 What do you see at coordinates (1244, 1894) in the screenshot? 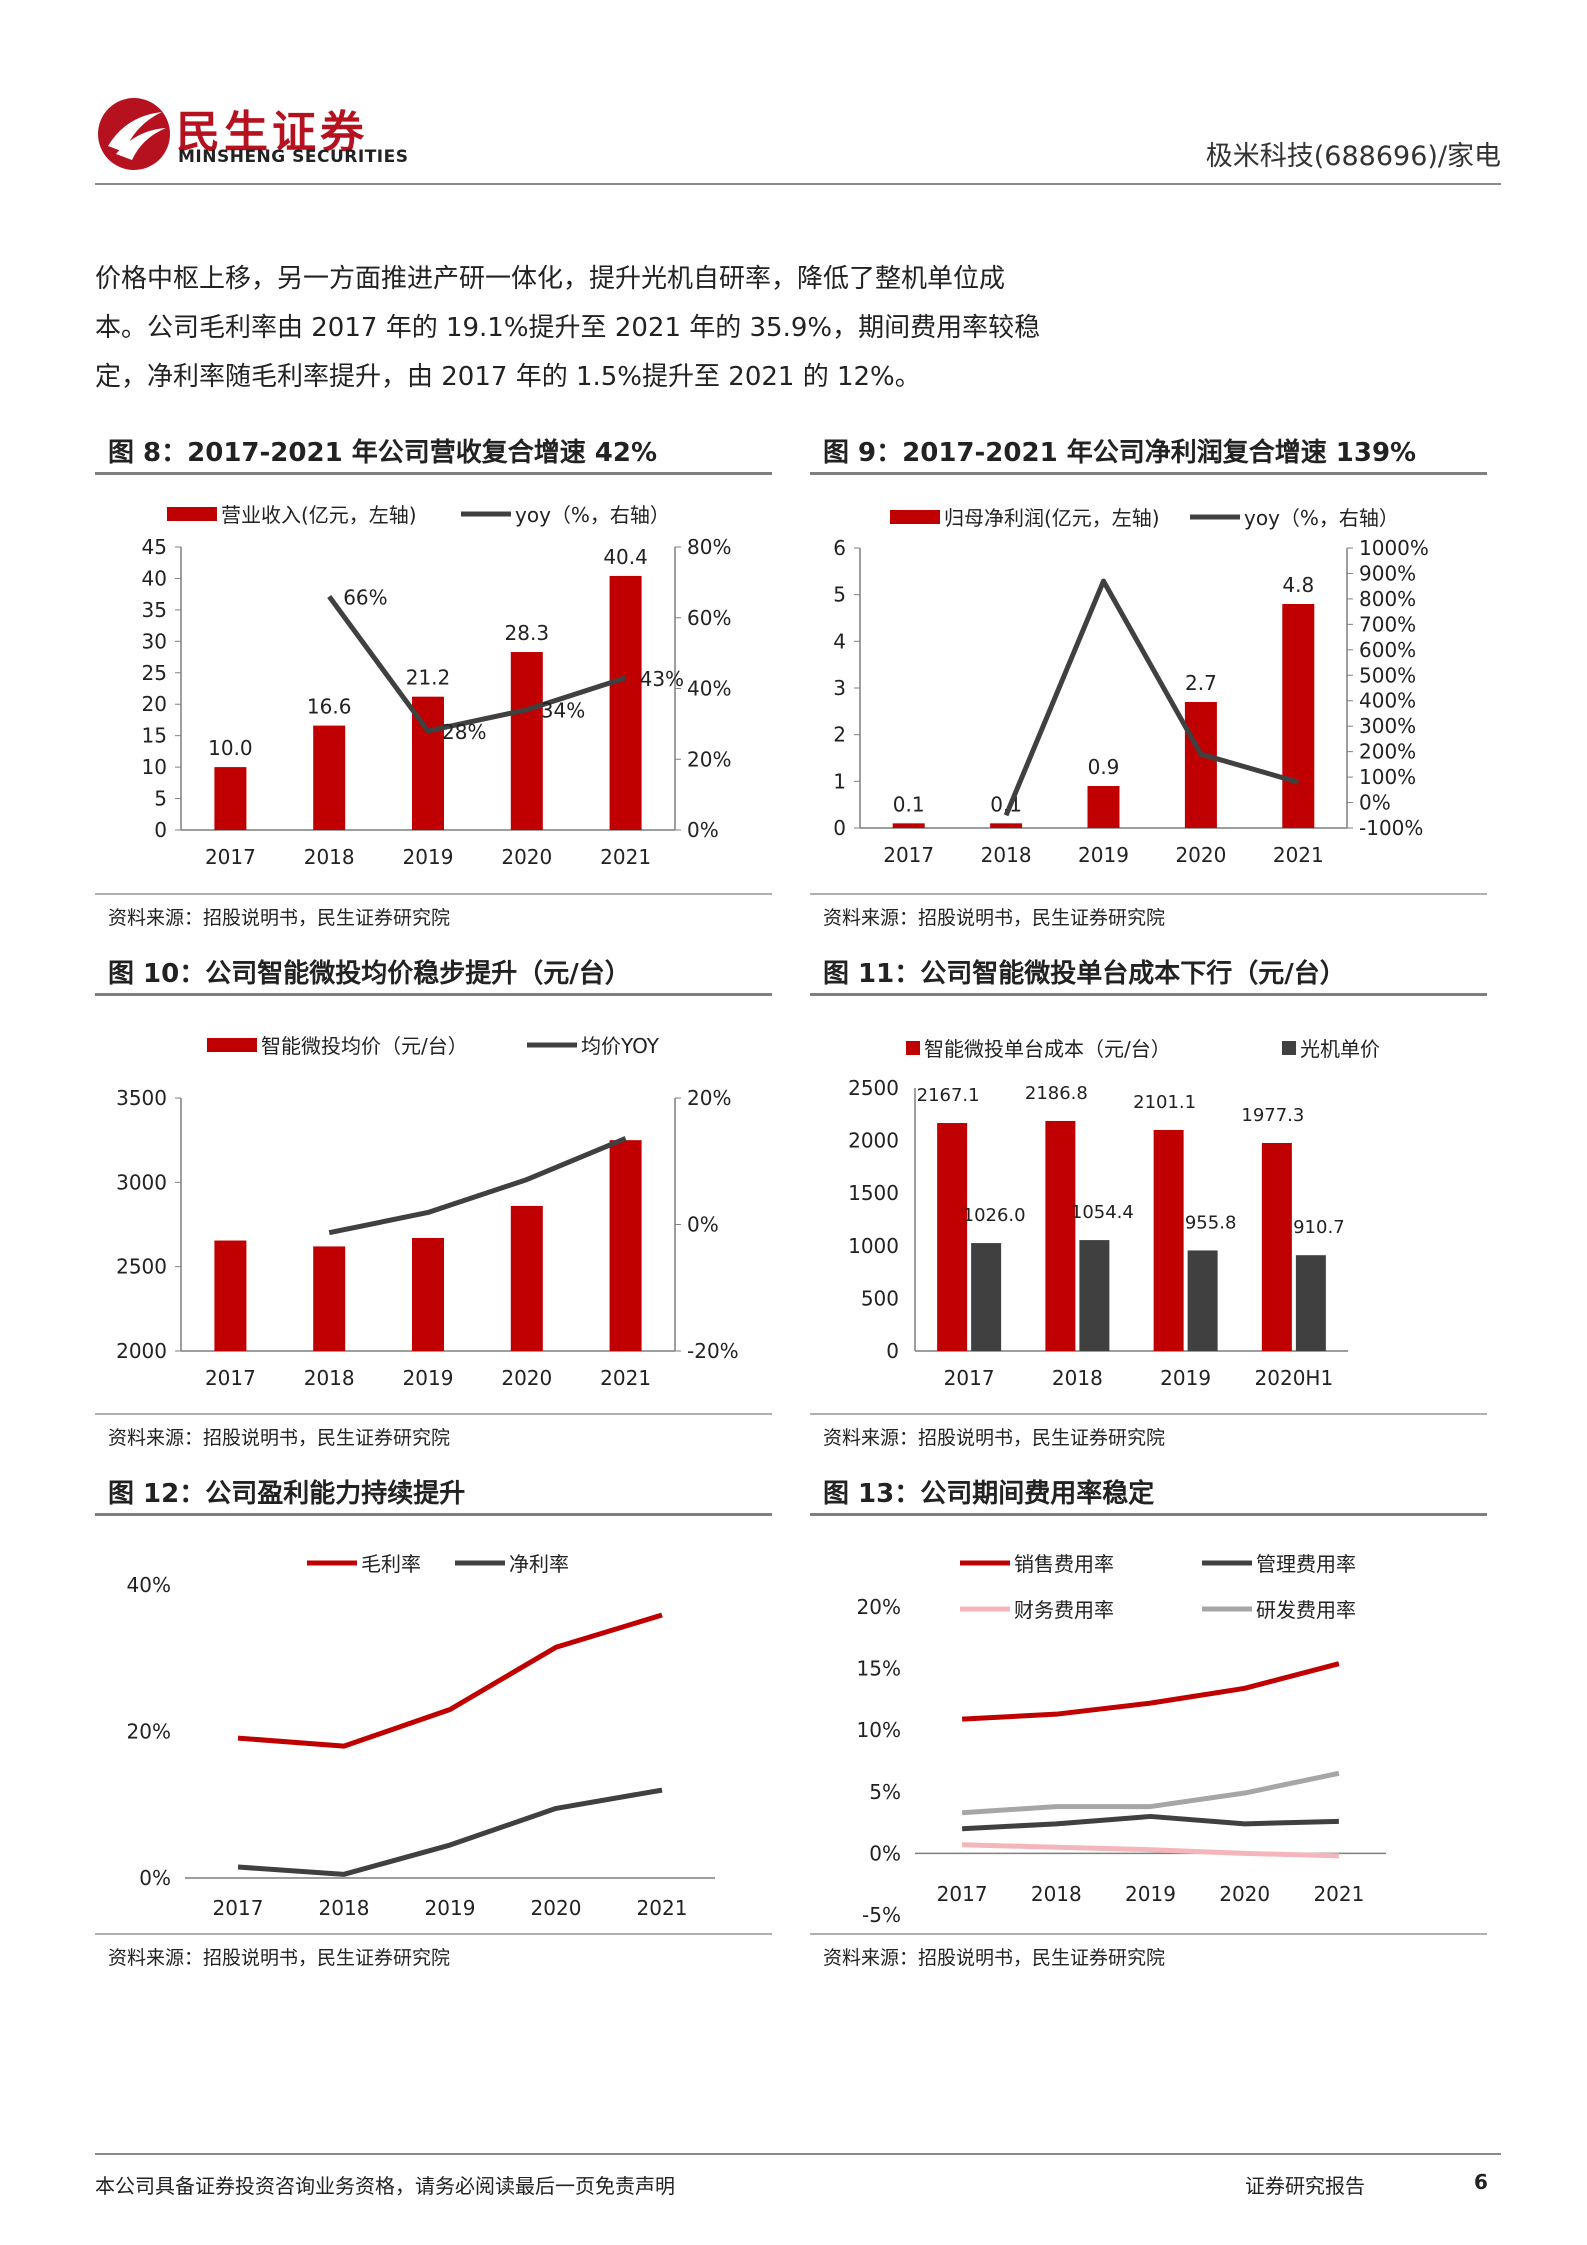
I see `fig13-x-tick: 2020` at bounding box center [1244, 1894].